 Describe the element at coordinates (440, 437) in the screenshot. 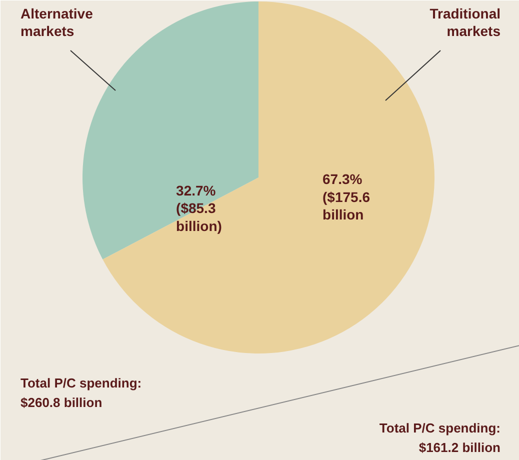

I see `text: Total P/C spending: $161.2 billion` at that location.